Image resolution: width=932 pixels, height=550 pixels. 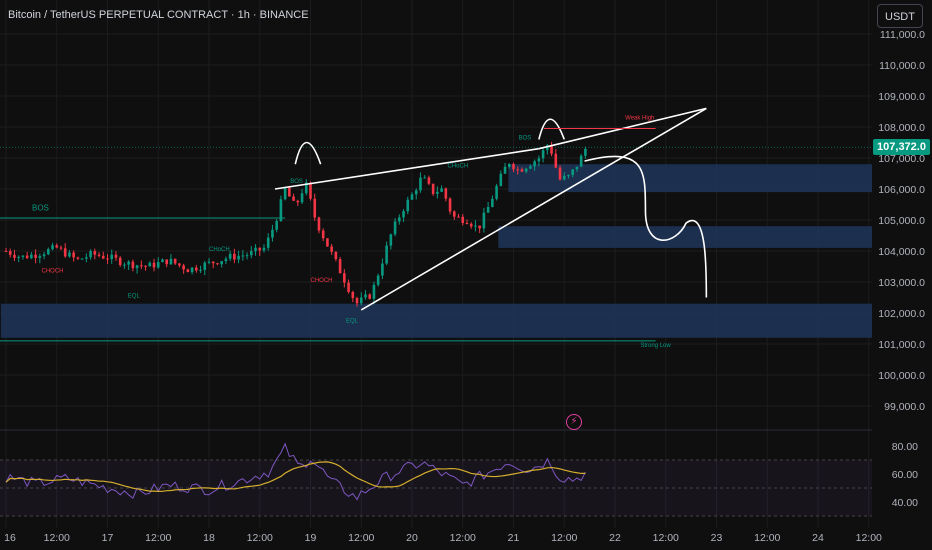 I want to click on price-tick: 105,000.0, so click(x=901, y=221).